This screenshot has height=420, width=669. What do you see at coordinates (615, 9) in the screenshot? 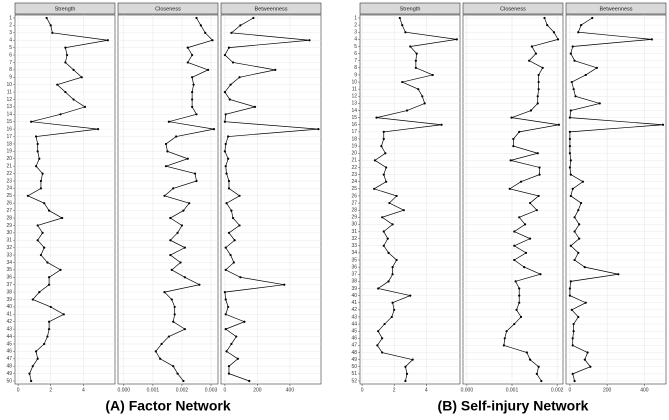
I see `facet-label: Betweenness` at bounding box center [615, 9].